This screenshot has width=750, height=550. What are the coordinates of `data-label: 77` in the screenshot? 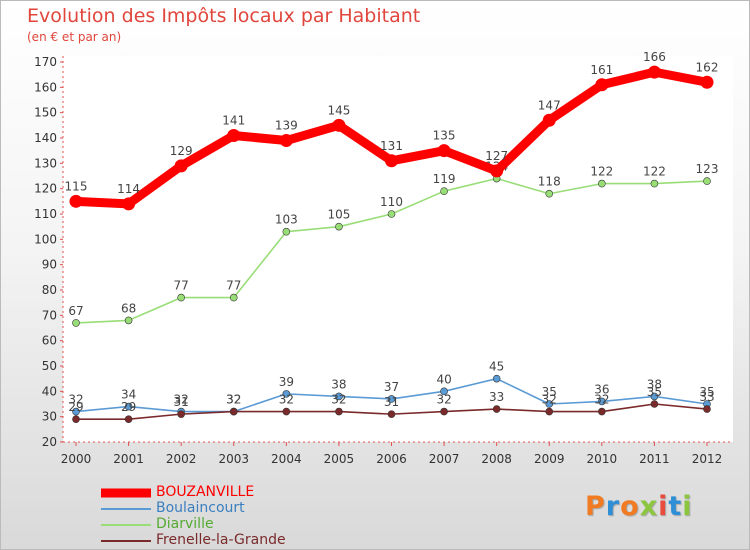 It's located at (181, 286).